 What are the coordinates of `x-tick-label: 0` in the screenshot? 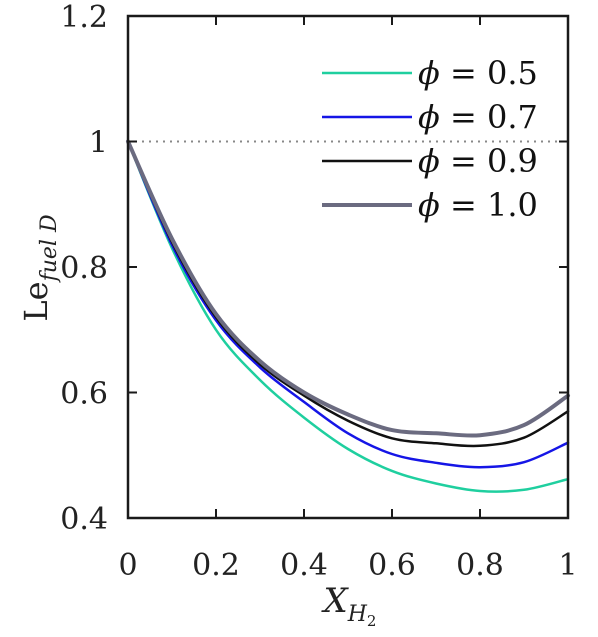 It's located at (127, 565).